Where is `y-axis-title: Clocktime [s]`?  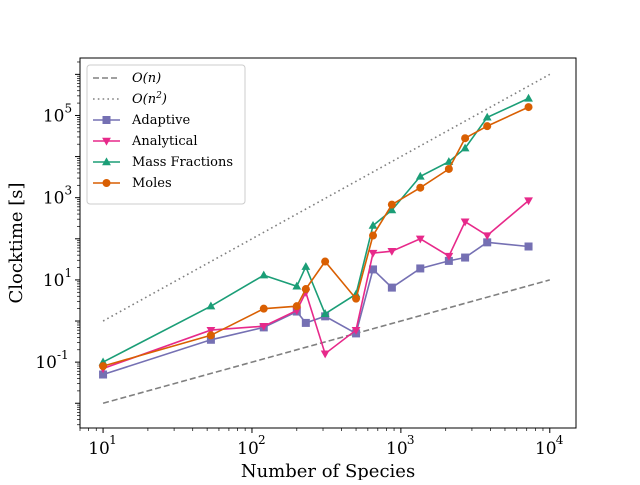 y-axis-title: Clocktime [s] is located at coordinates (16, 242).